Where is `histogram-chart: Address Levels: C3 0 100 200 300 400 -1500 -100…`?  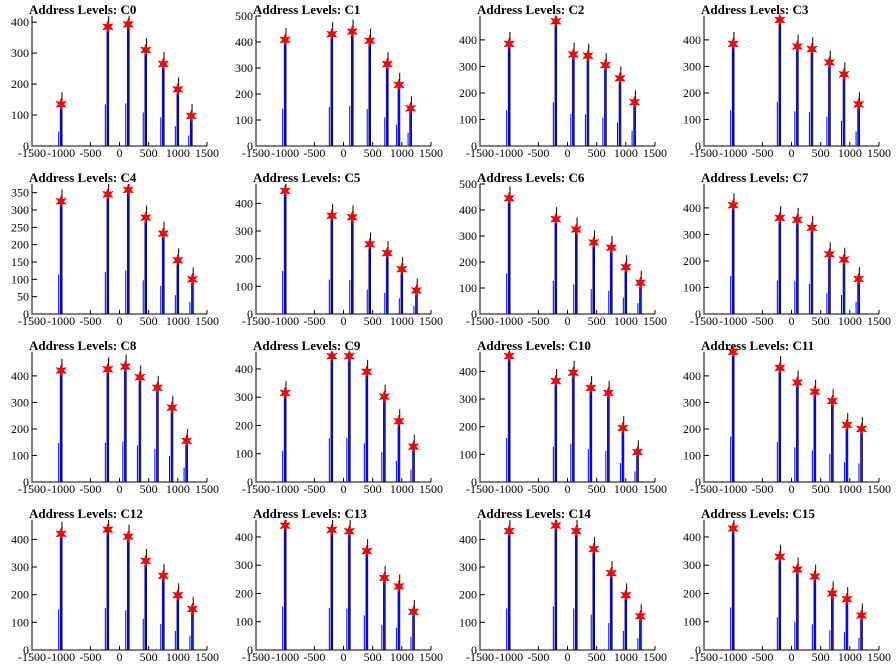
histogram-chart: Address Levels: C3 0 100 200 300 400 -1500 -100… is located at coordinates (787, 81).